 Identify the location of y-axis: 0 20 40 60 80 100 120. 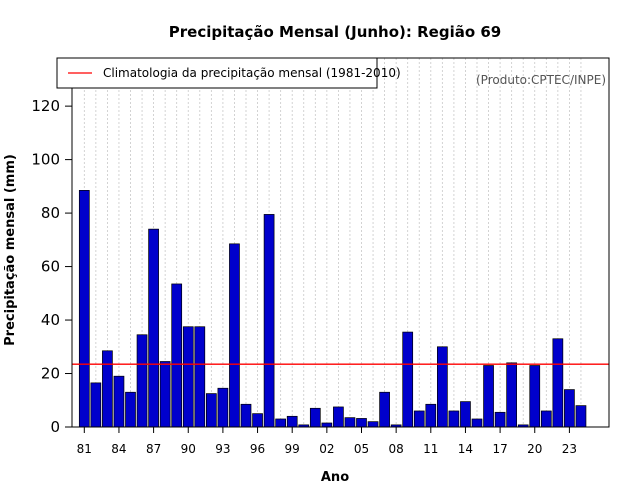
(51, 266).